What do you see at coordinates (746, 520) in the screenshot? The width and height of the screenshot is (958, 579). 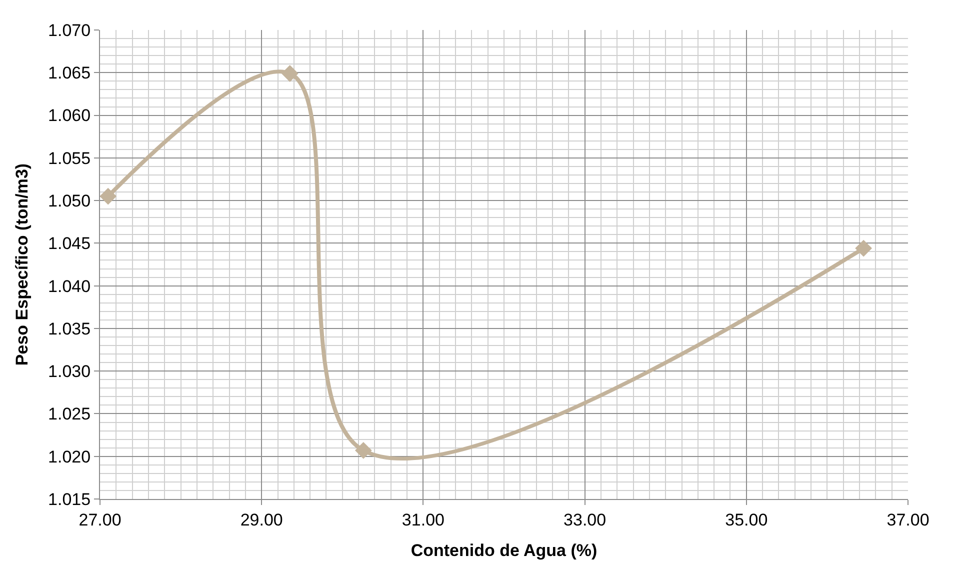 I see `x-tick-label: 35.00` at bounding box center [746, 520].